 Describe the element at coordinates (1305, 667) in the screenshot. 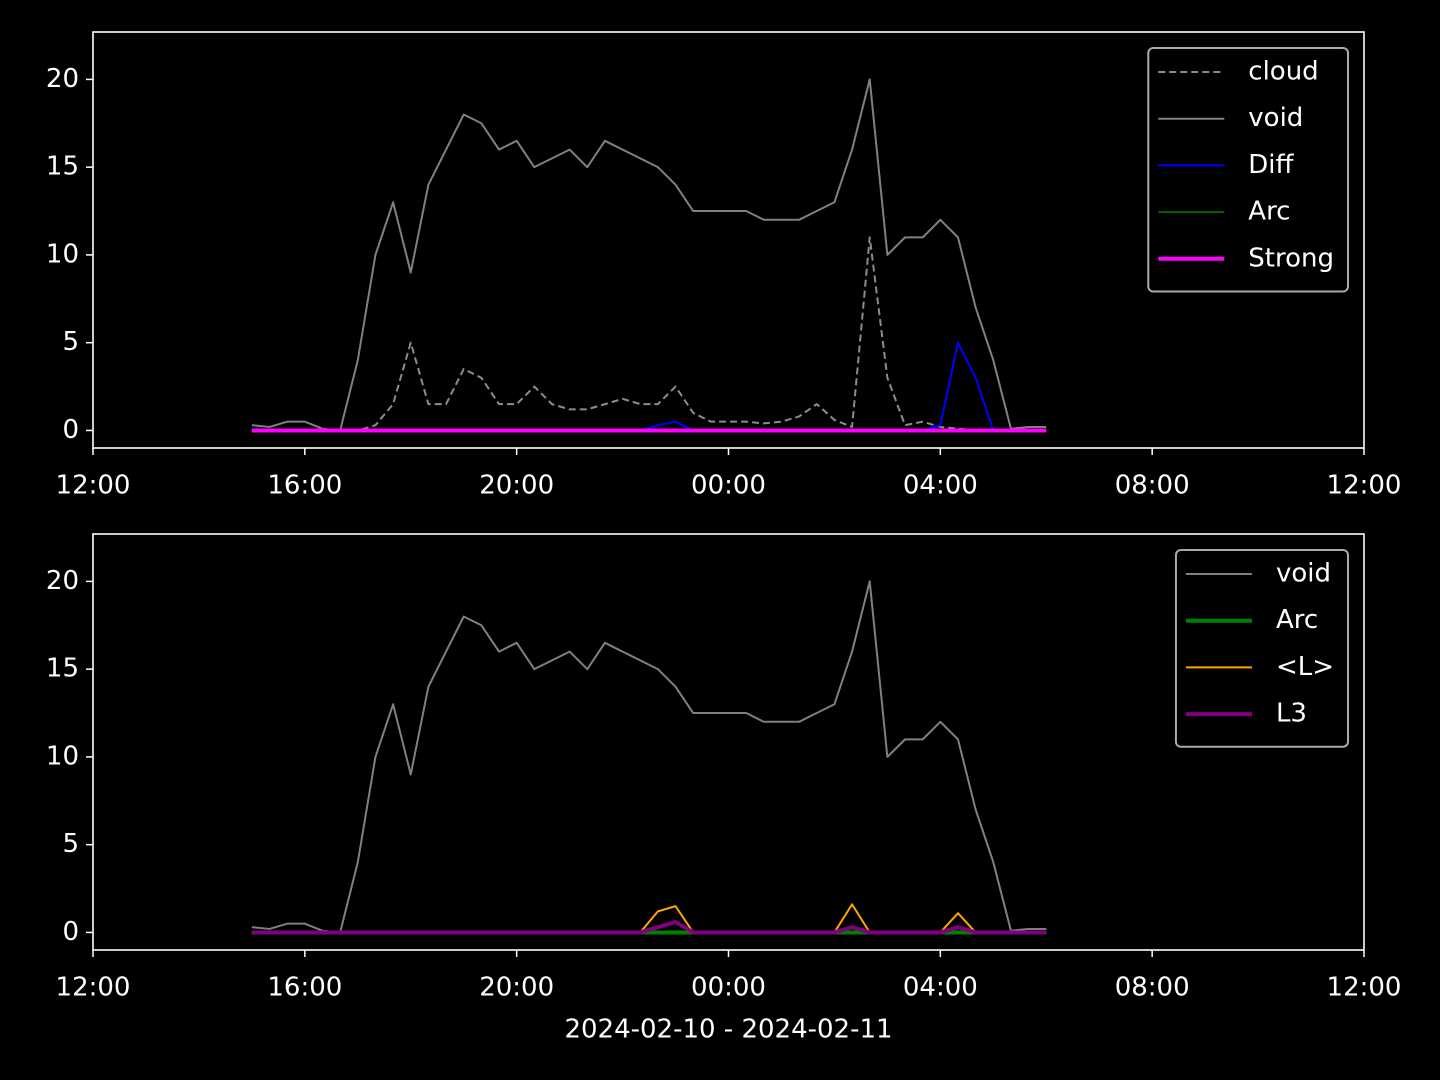

I see `legend-label: <L>` at that location.